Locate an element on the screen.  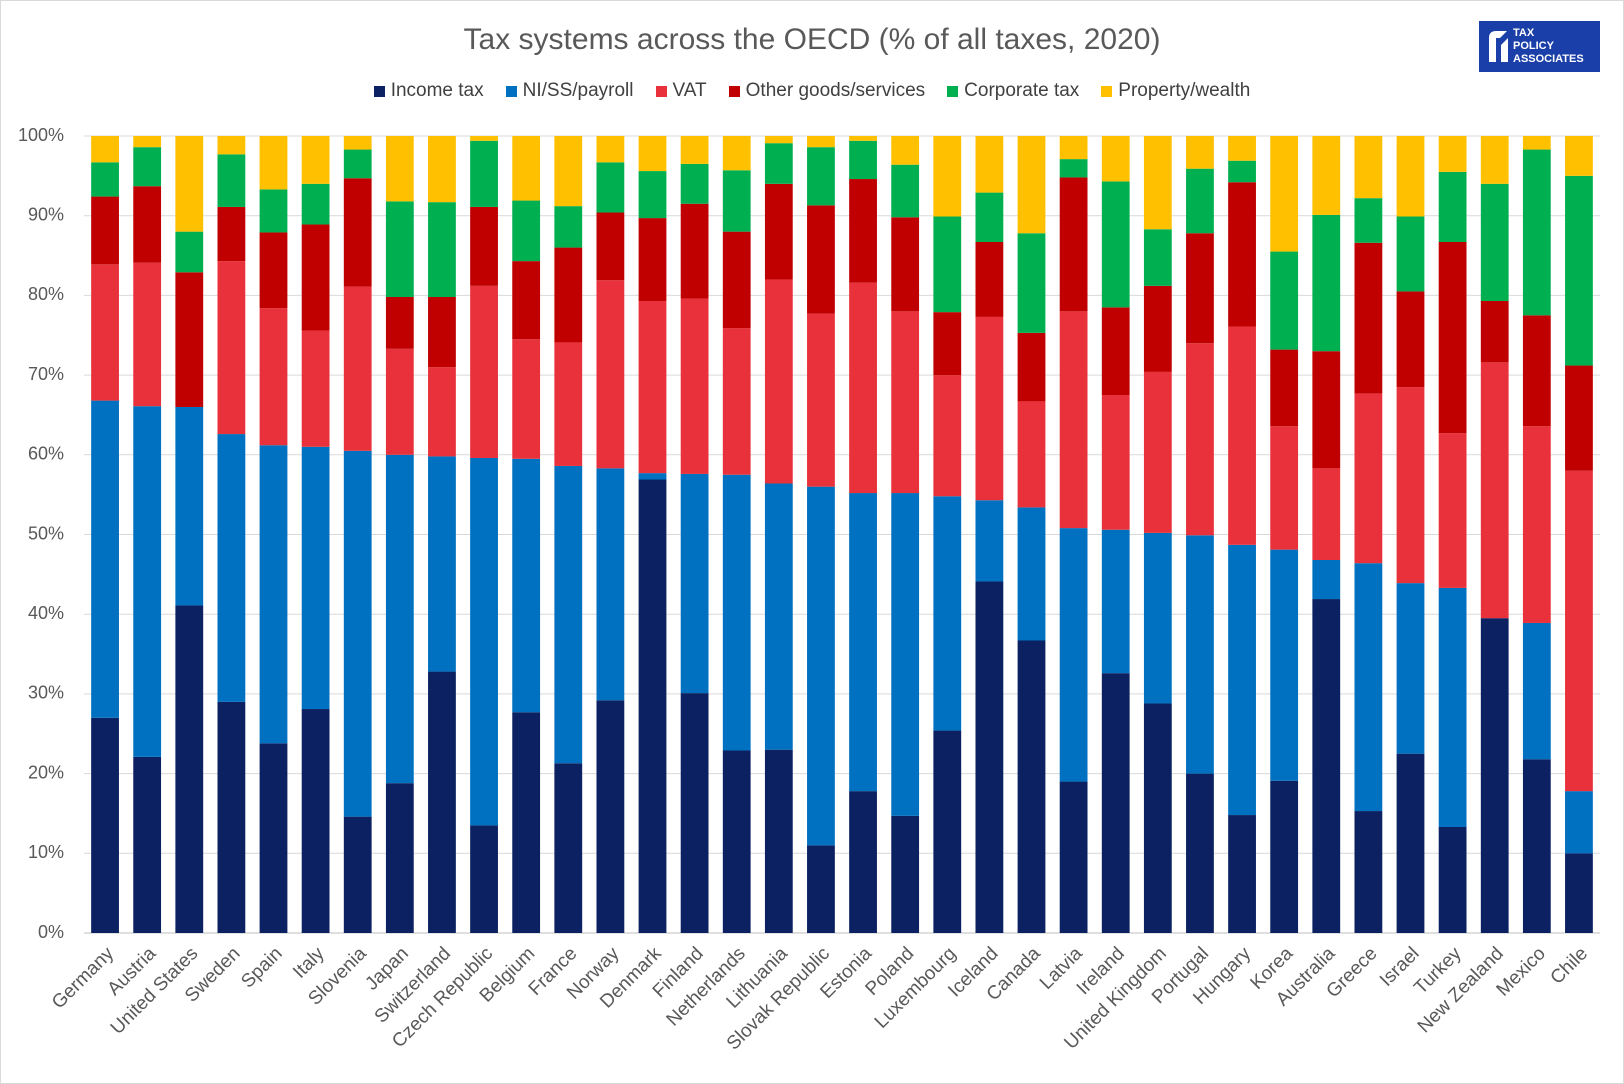
legend-item: Corporate tax is located at coordinates (1013, 91).